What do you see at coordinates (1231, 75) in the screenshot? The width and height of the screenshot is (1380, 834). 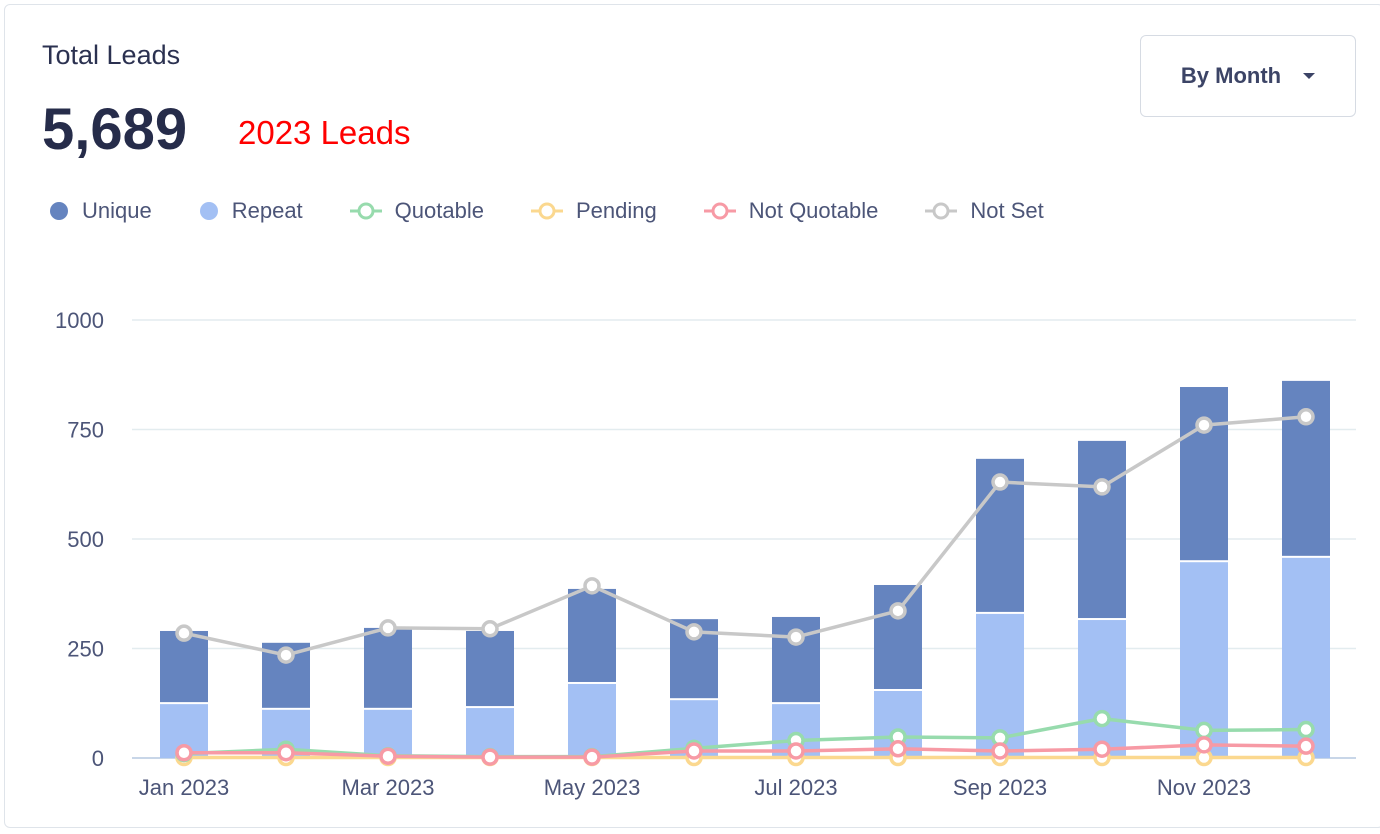 I see `period-label: By Month` at bounding box center [1231, 75].